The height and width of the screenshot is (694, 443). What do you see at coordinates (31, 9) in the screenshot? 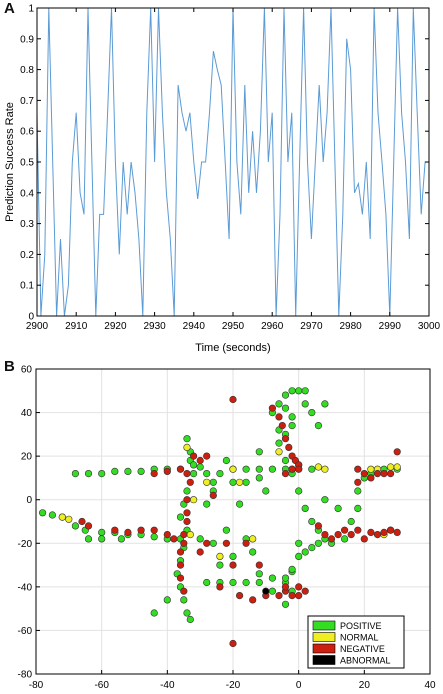
I see `y-tick-label: 1` at bounding box center [31, 9].